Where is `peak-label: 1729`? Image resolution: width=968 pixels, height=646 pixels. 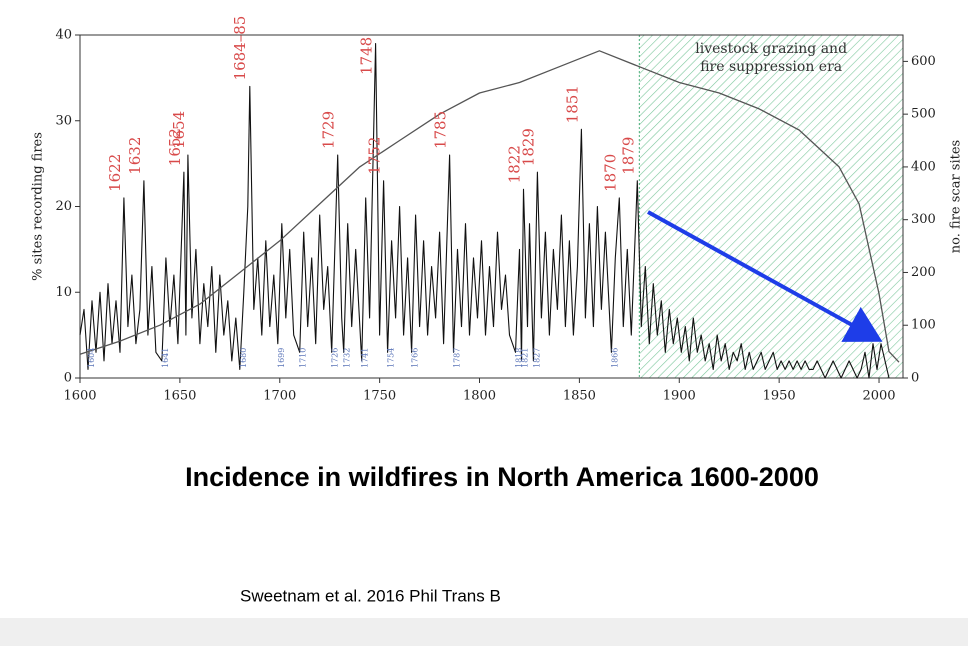
peak-label: 1729 is located at coordinates (329, 130).